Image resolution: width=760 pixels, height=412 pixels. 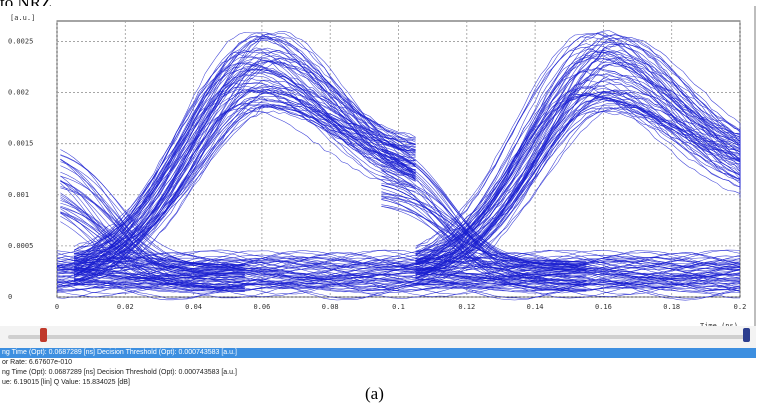 I want to click on y-tick-label: 0.0015, so click(x=20, y=144).